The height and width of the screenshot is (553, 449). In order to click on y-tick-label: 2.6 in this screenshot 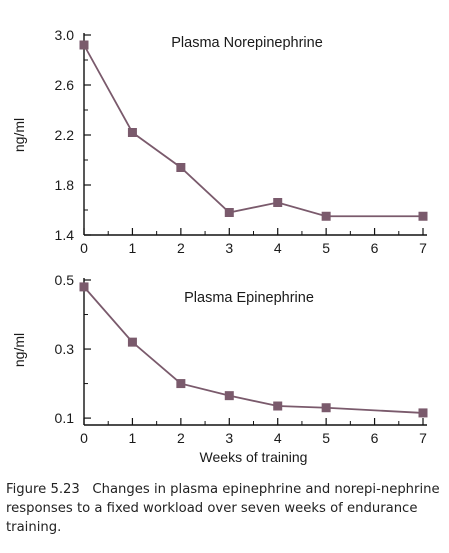, I will do `click(65, 85)`.